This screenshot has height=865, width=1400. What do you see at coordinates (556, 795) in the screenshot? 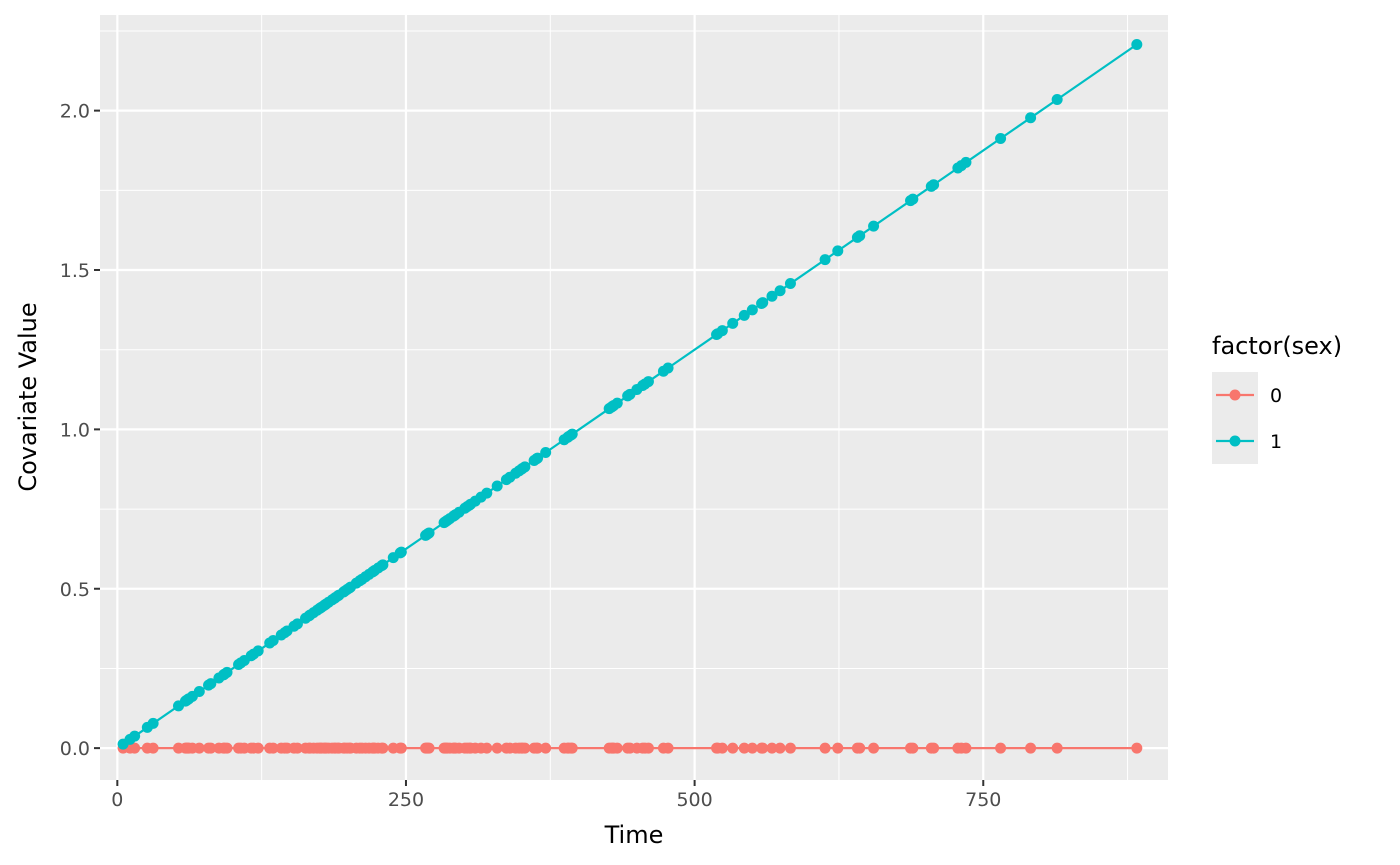
I see `x-axis: 0 250 500 750` at bounding box center [556, 795].